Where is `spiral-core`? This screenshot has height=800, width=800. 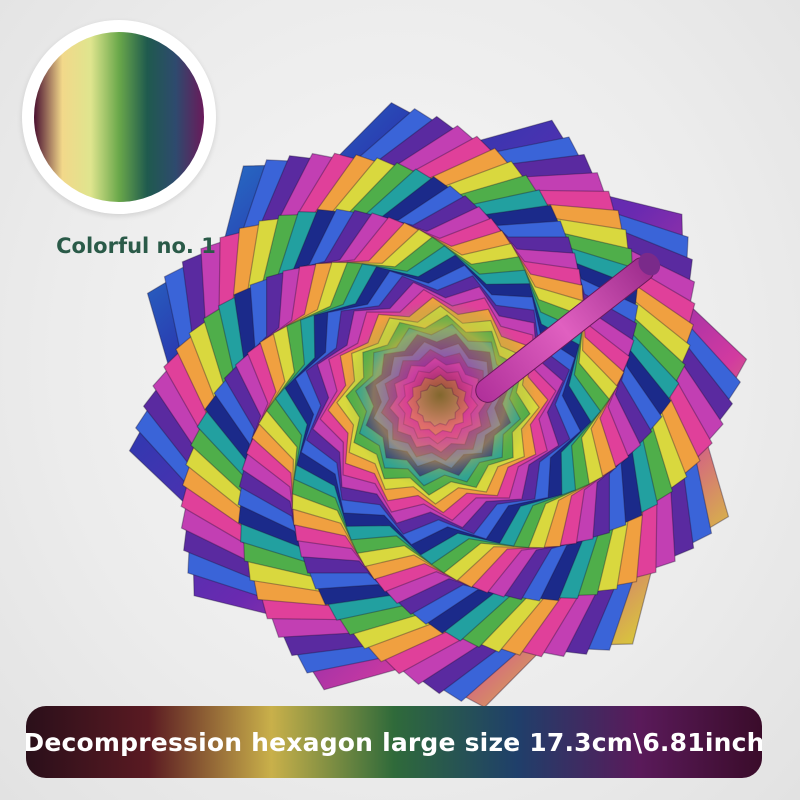 spiral-core is located at coordinates (440, 395).